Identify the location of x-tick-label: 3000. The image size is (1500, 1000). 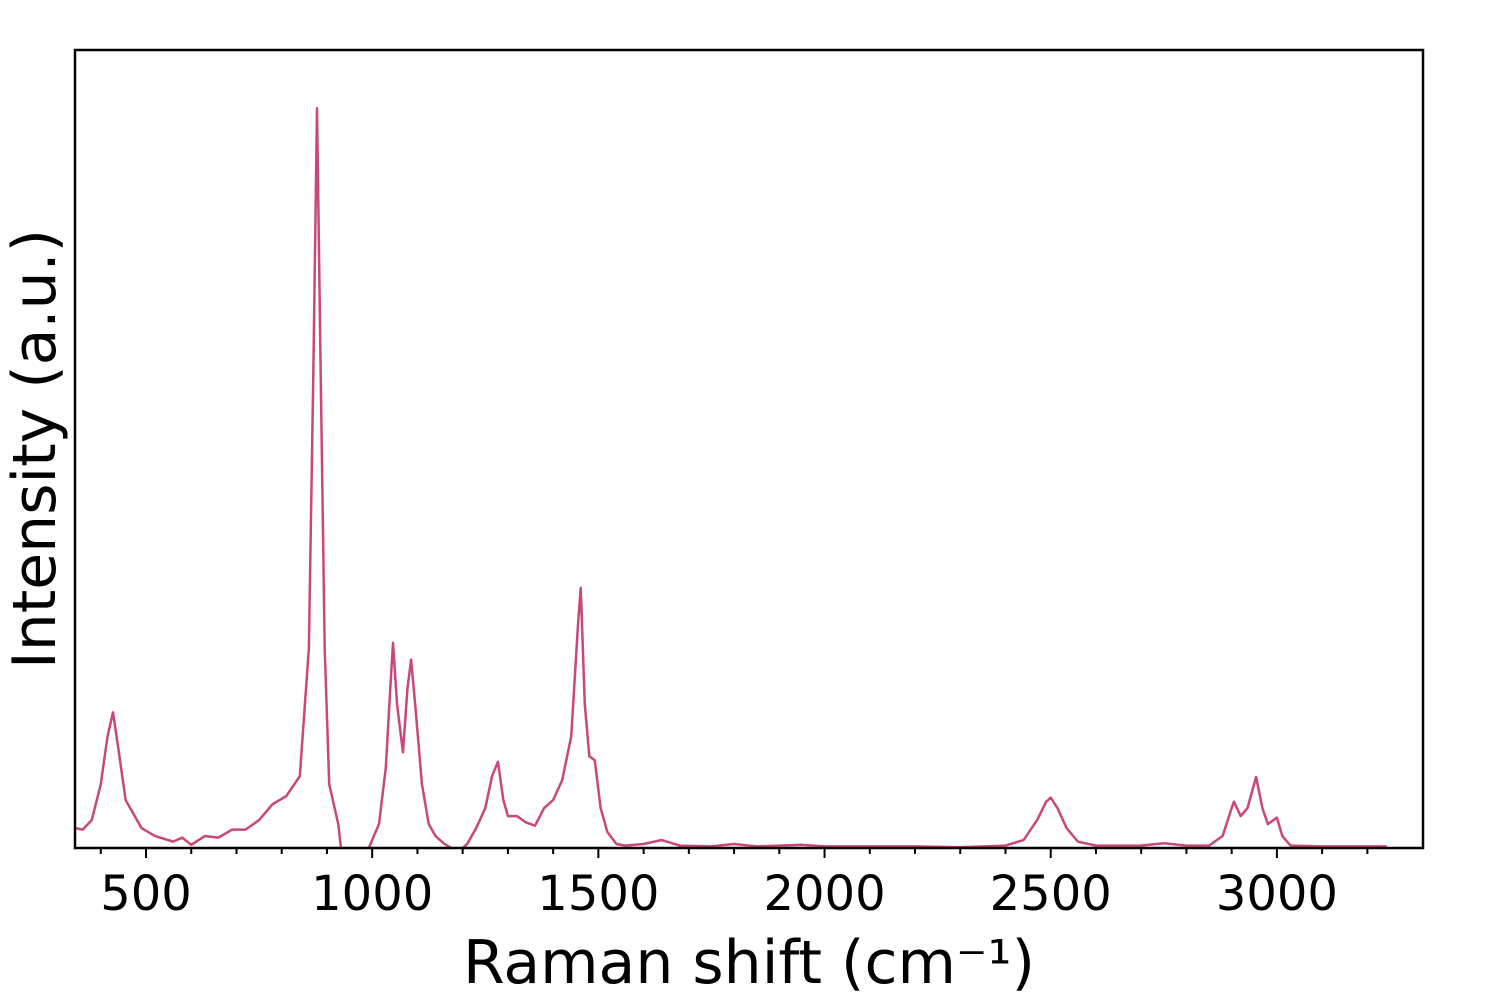
(1277, 894).